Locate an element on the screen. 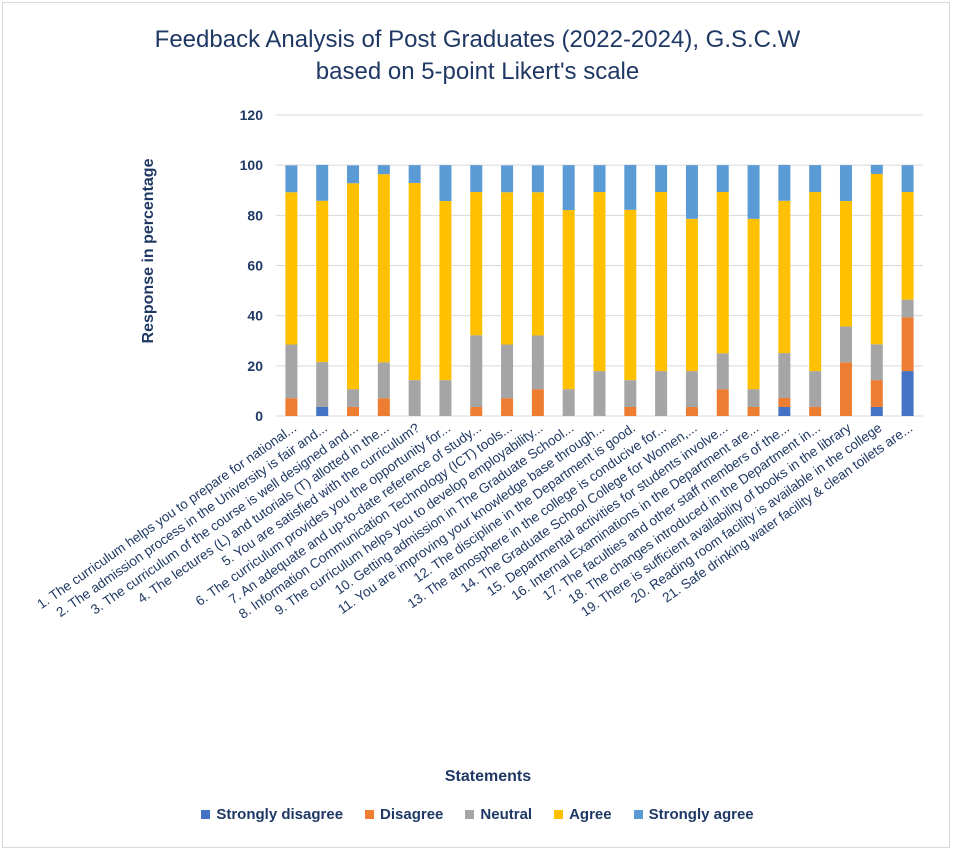 The width and height of the screenshot is (955, 853). legend-item: Agree is located at coordinates (583, 814).